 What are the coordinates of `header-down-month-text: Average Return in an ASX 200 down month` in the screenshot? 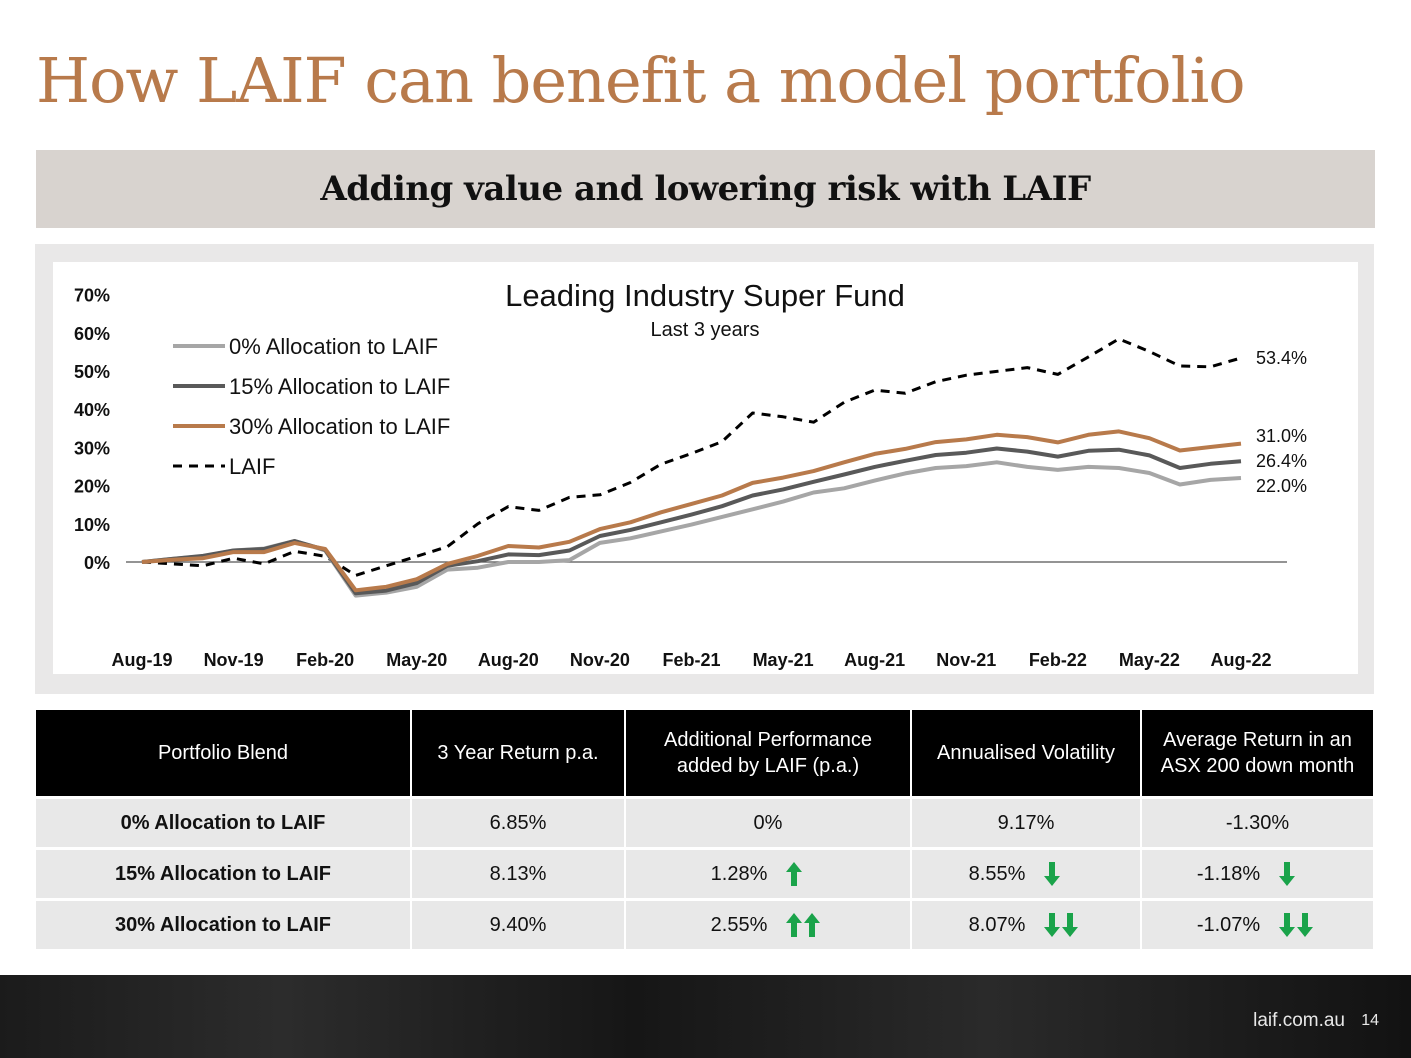 It's located at (1257, 753).